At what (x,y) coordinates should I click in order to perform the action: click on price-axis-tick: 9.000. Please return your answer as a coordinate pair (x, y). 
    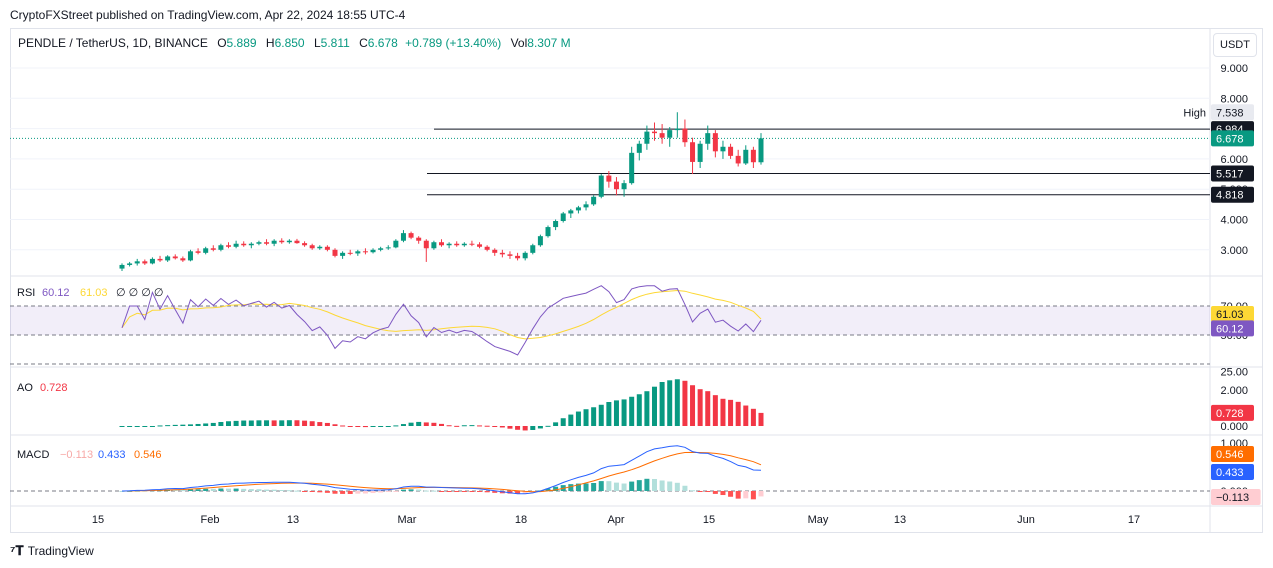
    Looking at the image, I should click on (1234, 69).